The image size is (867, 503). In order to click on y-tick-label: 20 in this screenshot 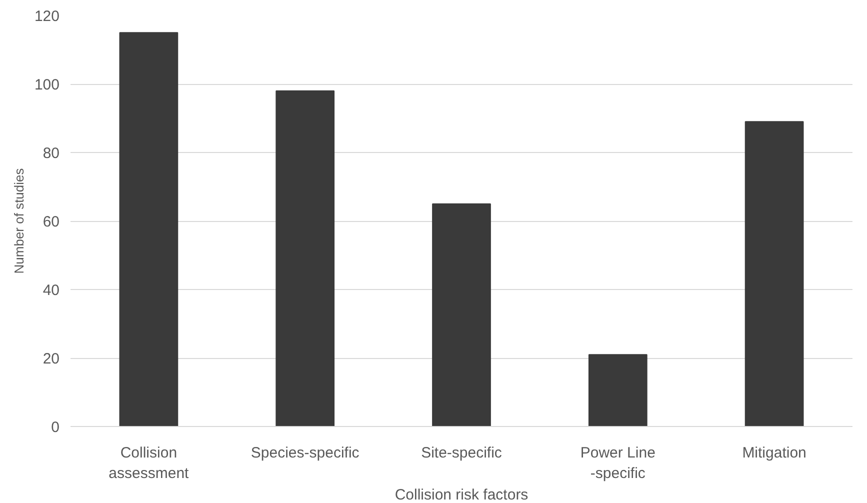, I will do `click(51, 359)`.